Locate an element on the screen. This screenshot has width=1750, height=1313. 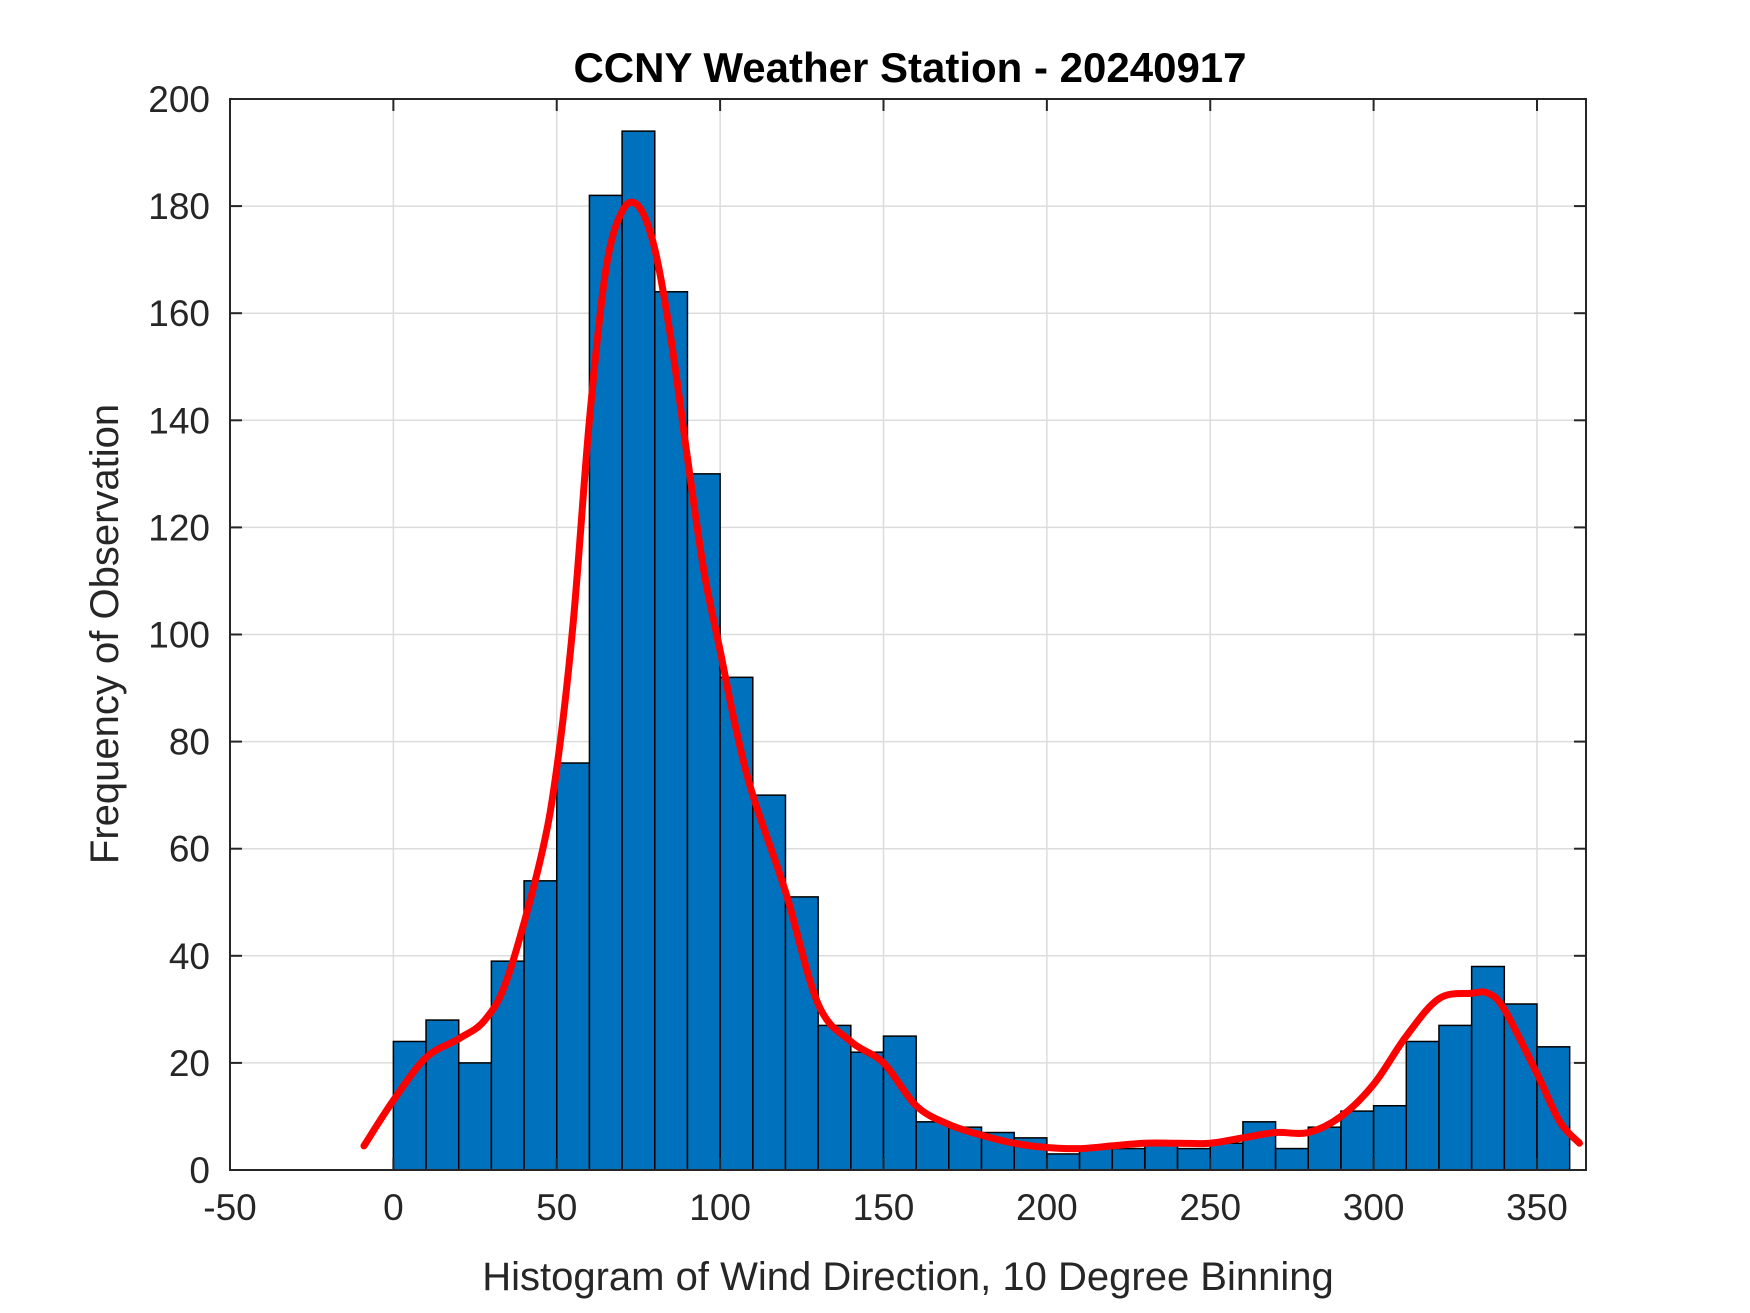
chart-title: CCNY Weather Station - 20240917 is located at coordinates (909, 67).